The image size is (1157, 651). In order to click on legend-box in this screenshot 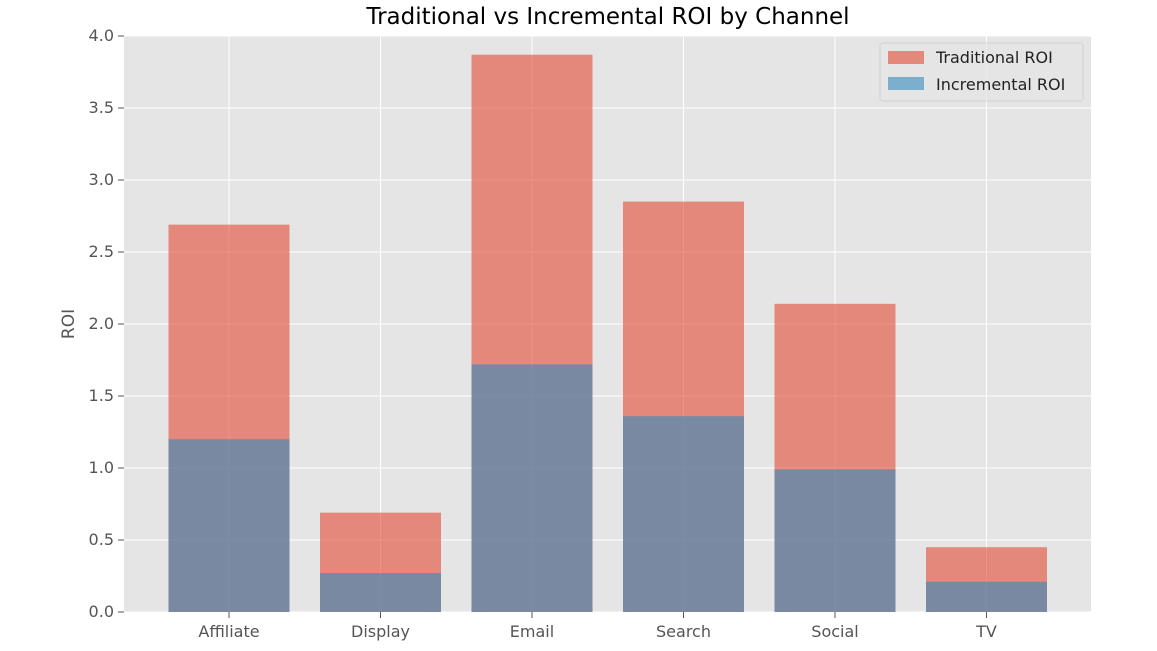, I will do `click(981, 72)`.